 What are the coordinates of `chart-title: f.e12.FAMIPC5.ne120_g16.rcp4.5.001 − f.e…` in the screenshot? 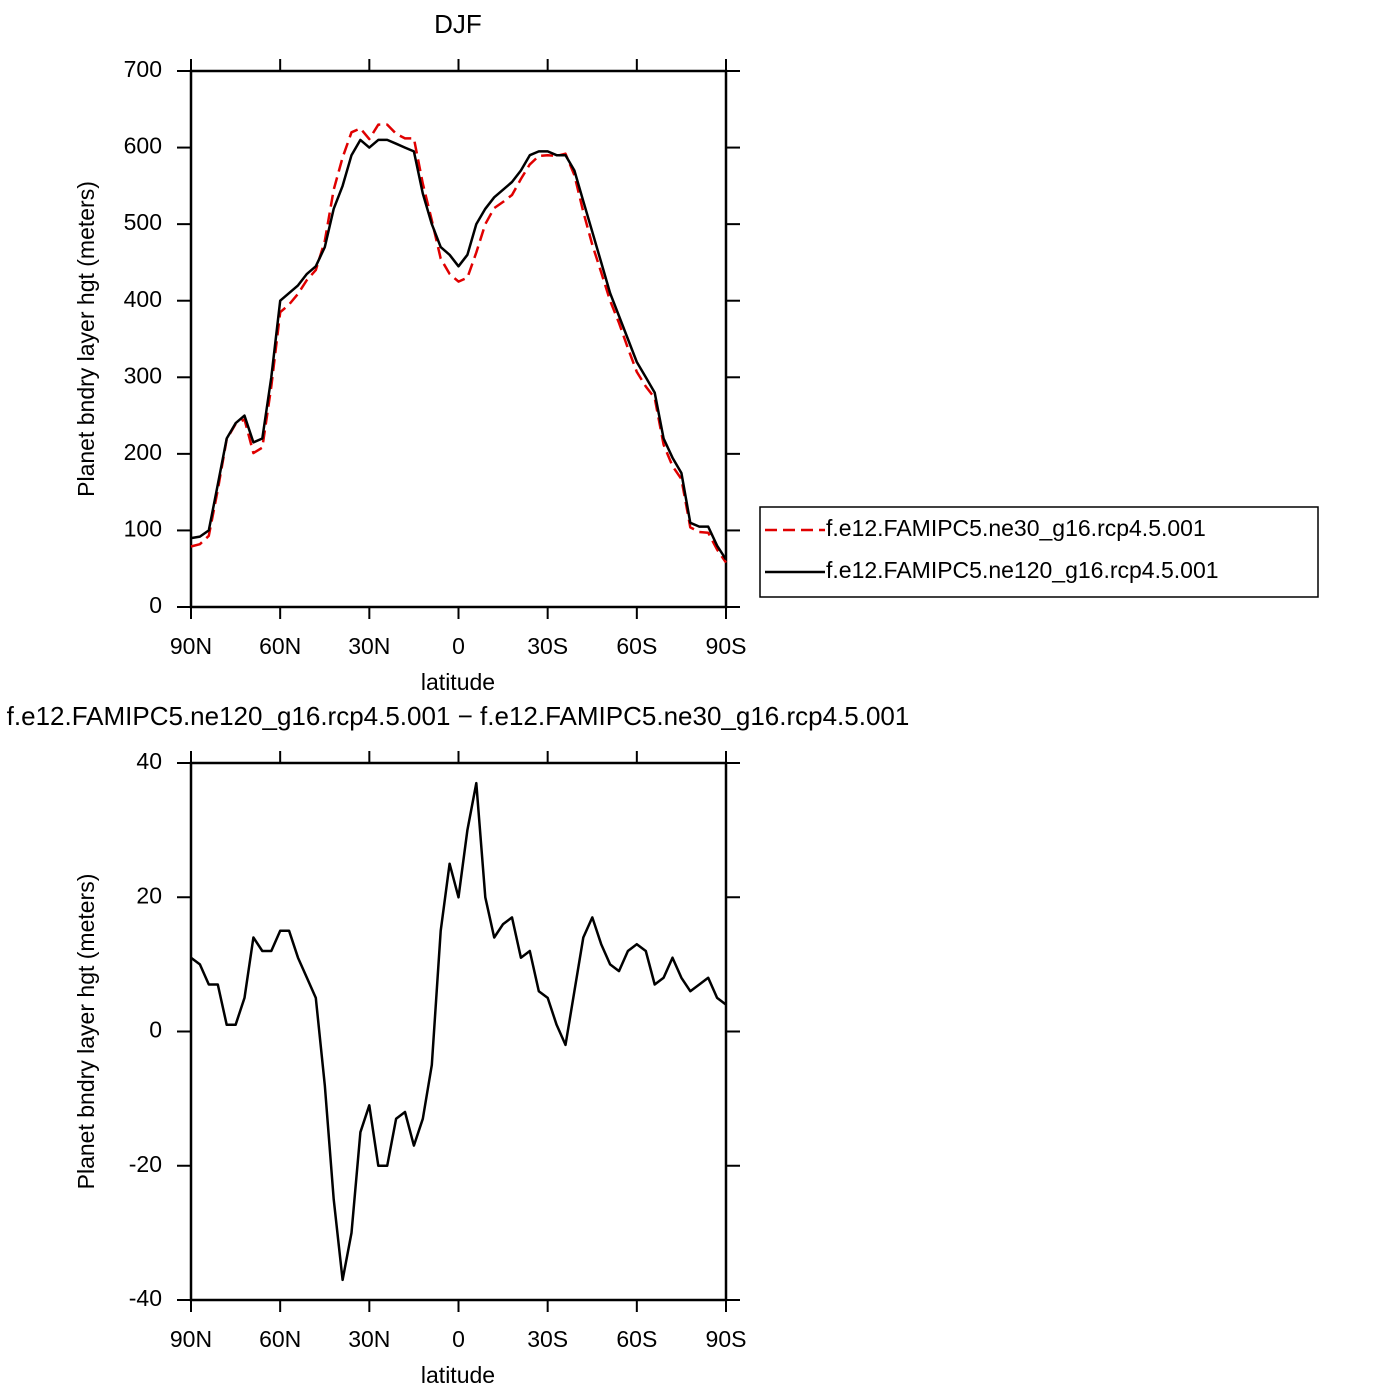 It's located at (458, 716).